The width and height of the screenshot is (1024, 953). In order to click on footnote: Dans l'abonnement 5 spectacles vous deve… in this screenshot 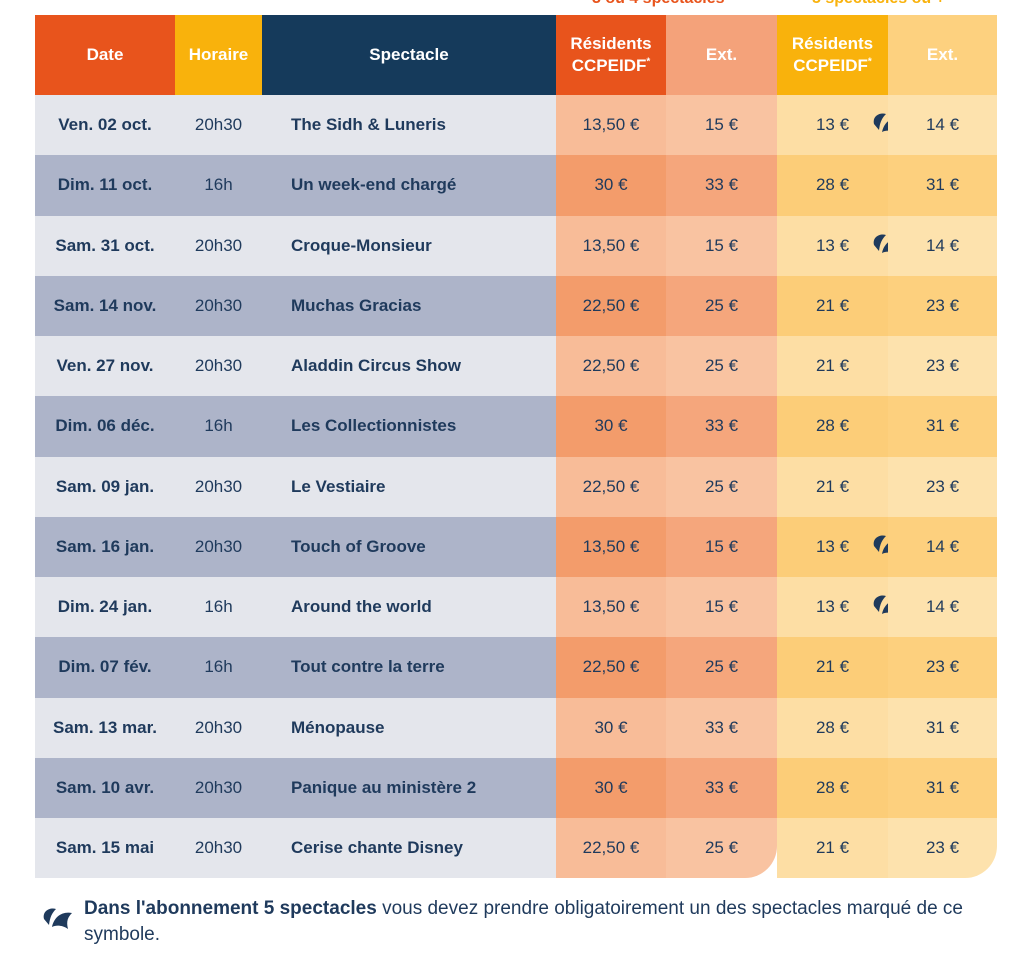, I will do `click(534, 922)`.